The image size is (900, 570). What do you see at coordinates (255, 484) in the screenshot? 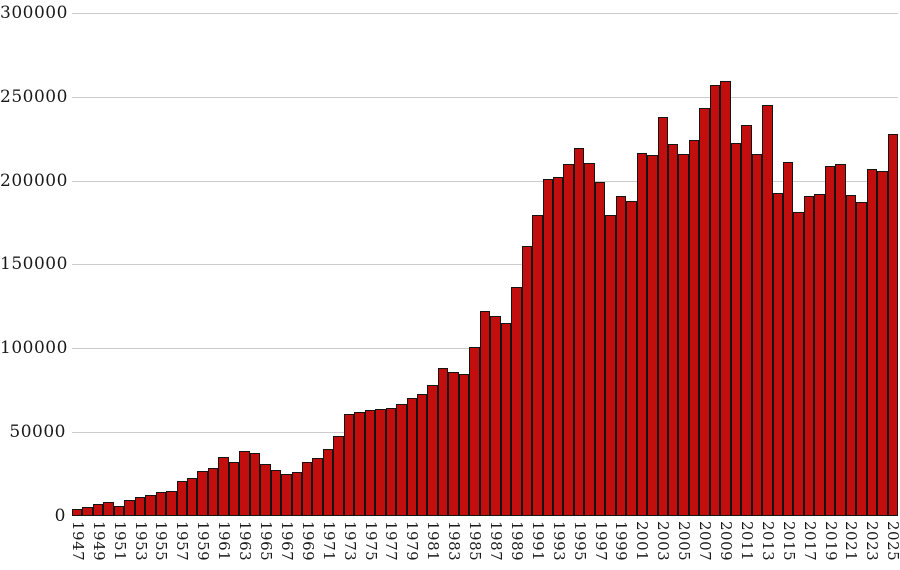
I see `bar-1964` at bounding box center [255, 484].